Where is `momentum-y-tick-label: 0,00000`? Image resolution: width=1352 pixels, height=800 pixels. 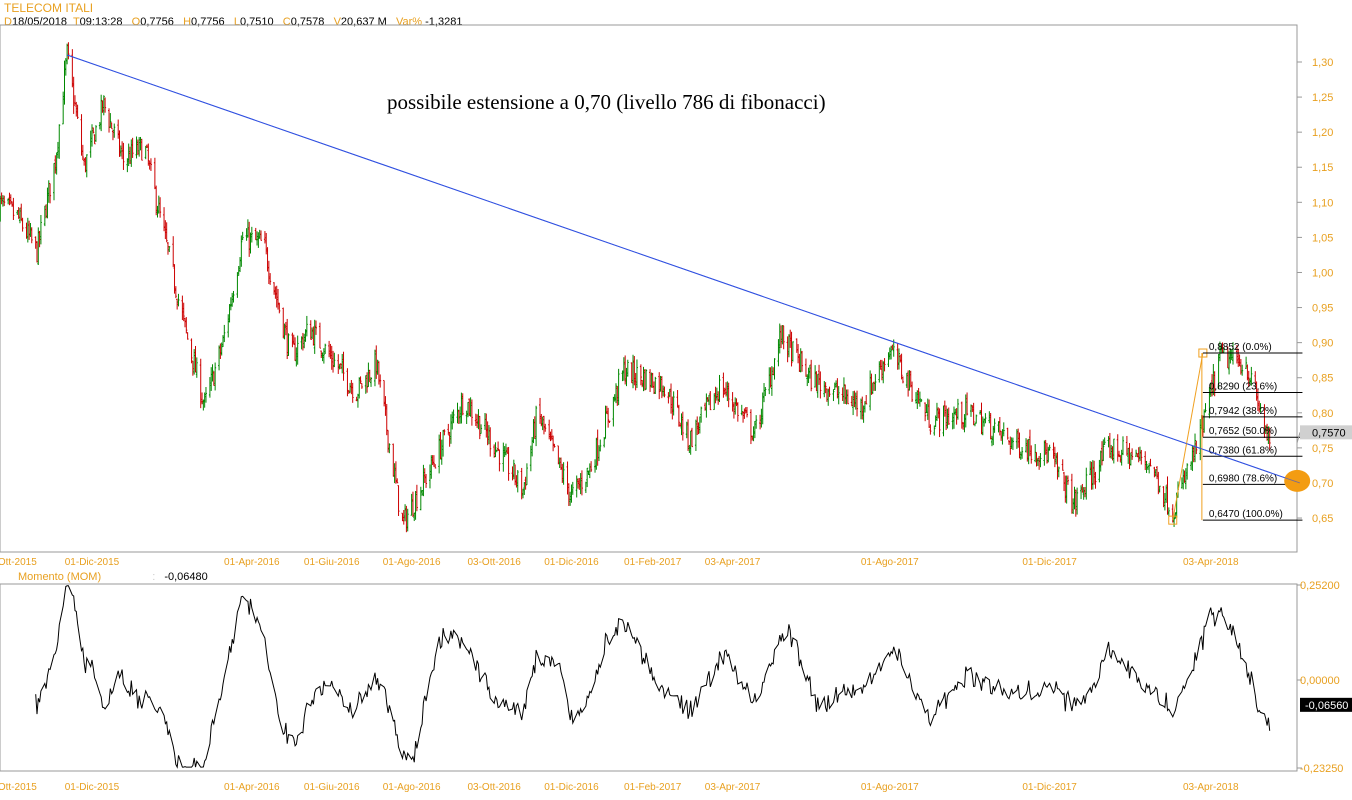
momentum-y-tick-label: 0,00000 is located at coordinates (1320, 681).